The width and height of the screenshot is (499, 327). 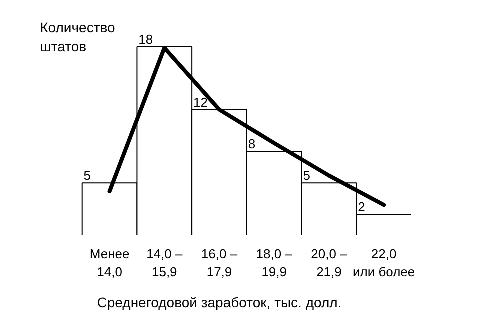 I want to click on data-label: 8, so click(x=252, y=144).